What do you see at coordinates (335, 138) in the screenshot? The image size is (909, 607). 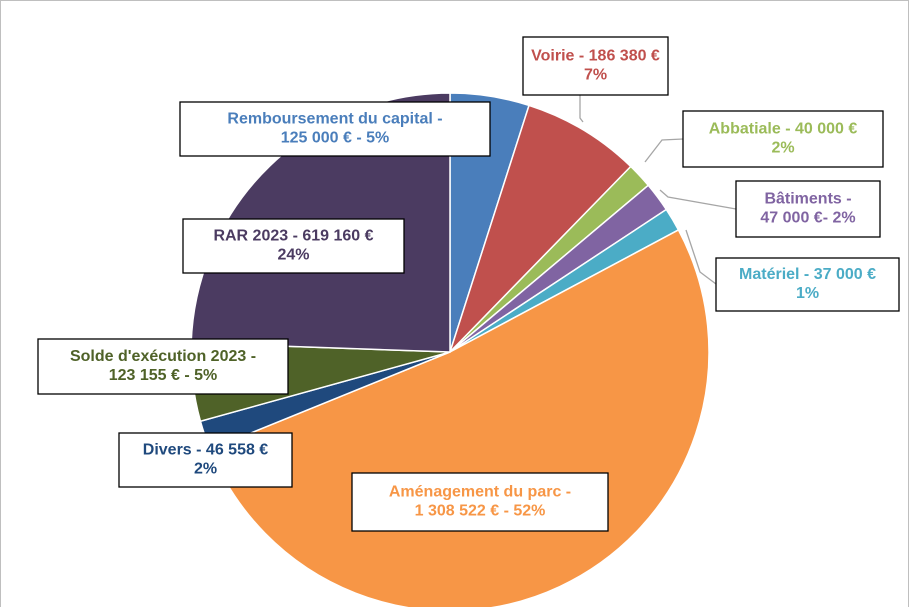 I see `data-label-line: 125 000 € - 5%` at bounding box center [335, 138].